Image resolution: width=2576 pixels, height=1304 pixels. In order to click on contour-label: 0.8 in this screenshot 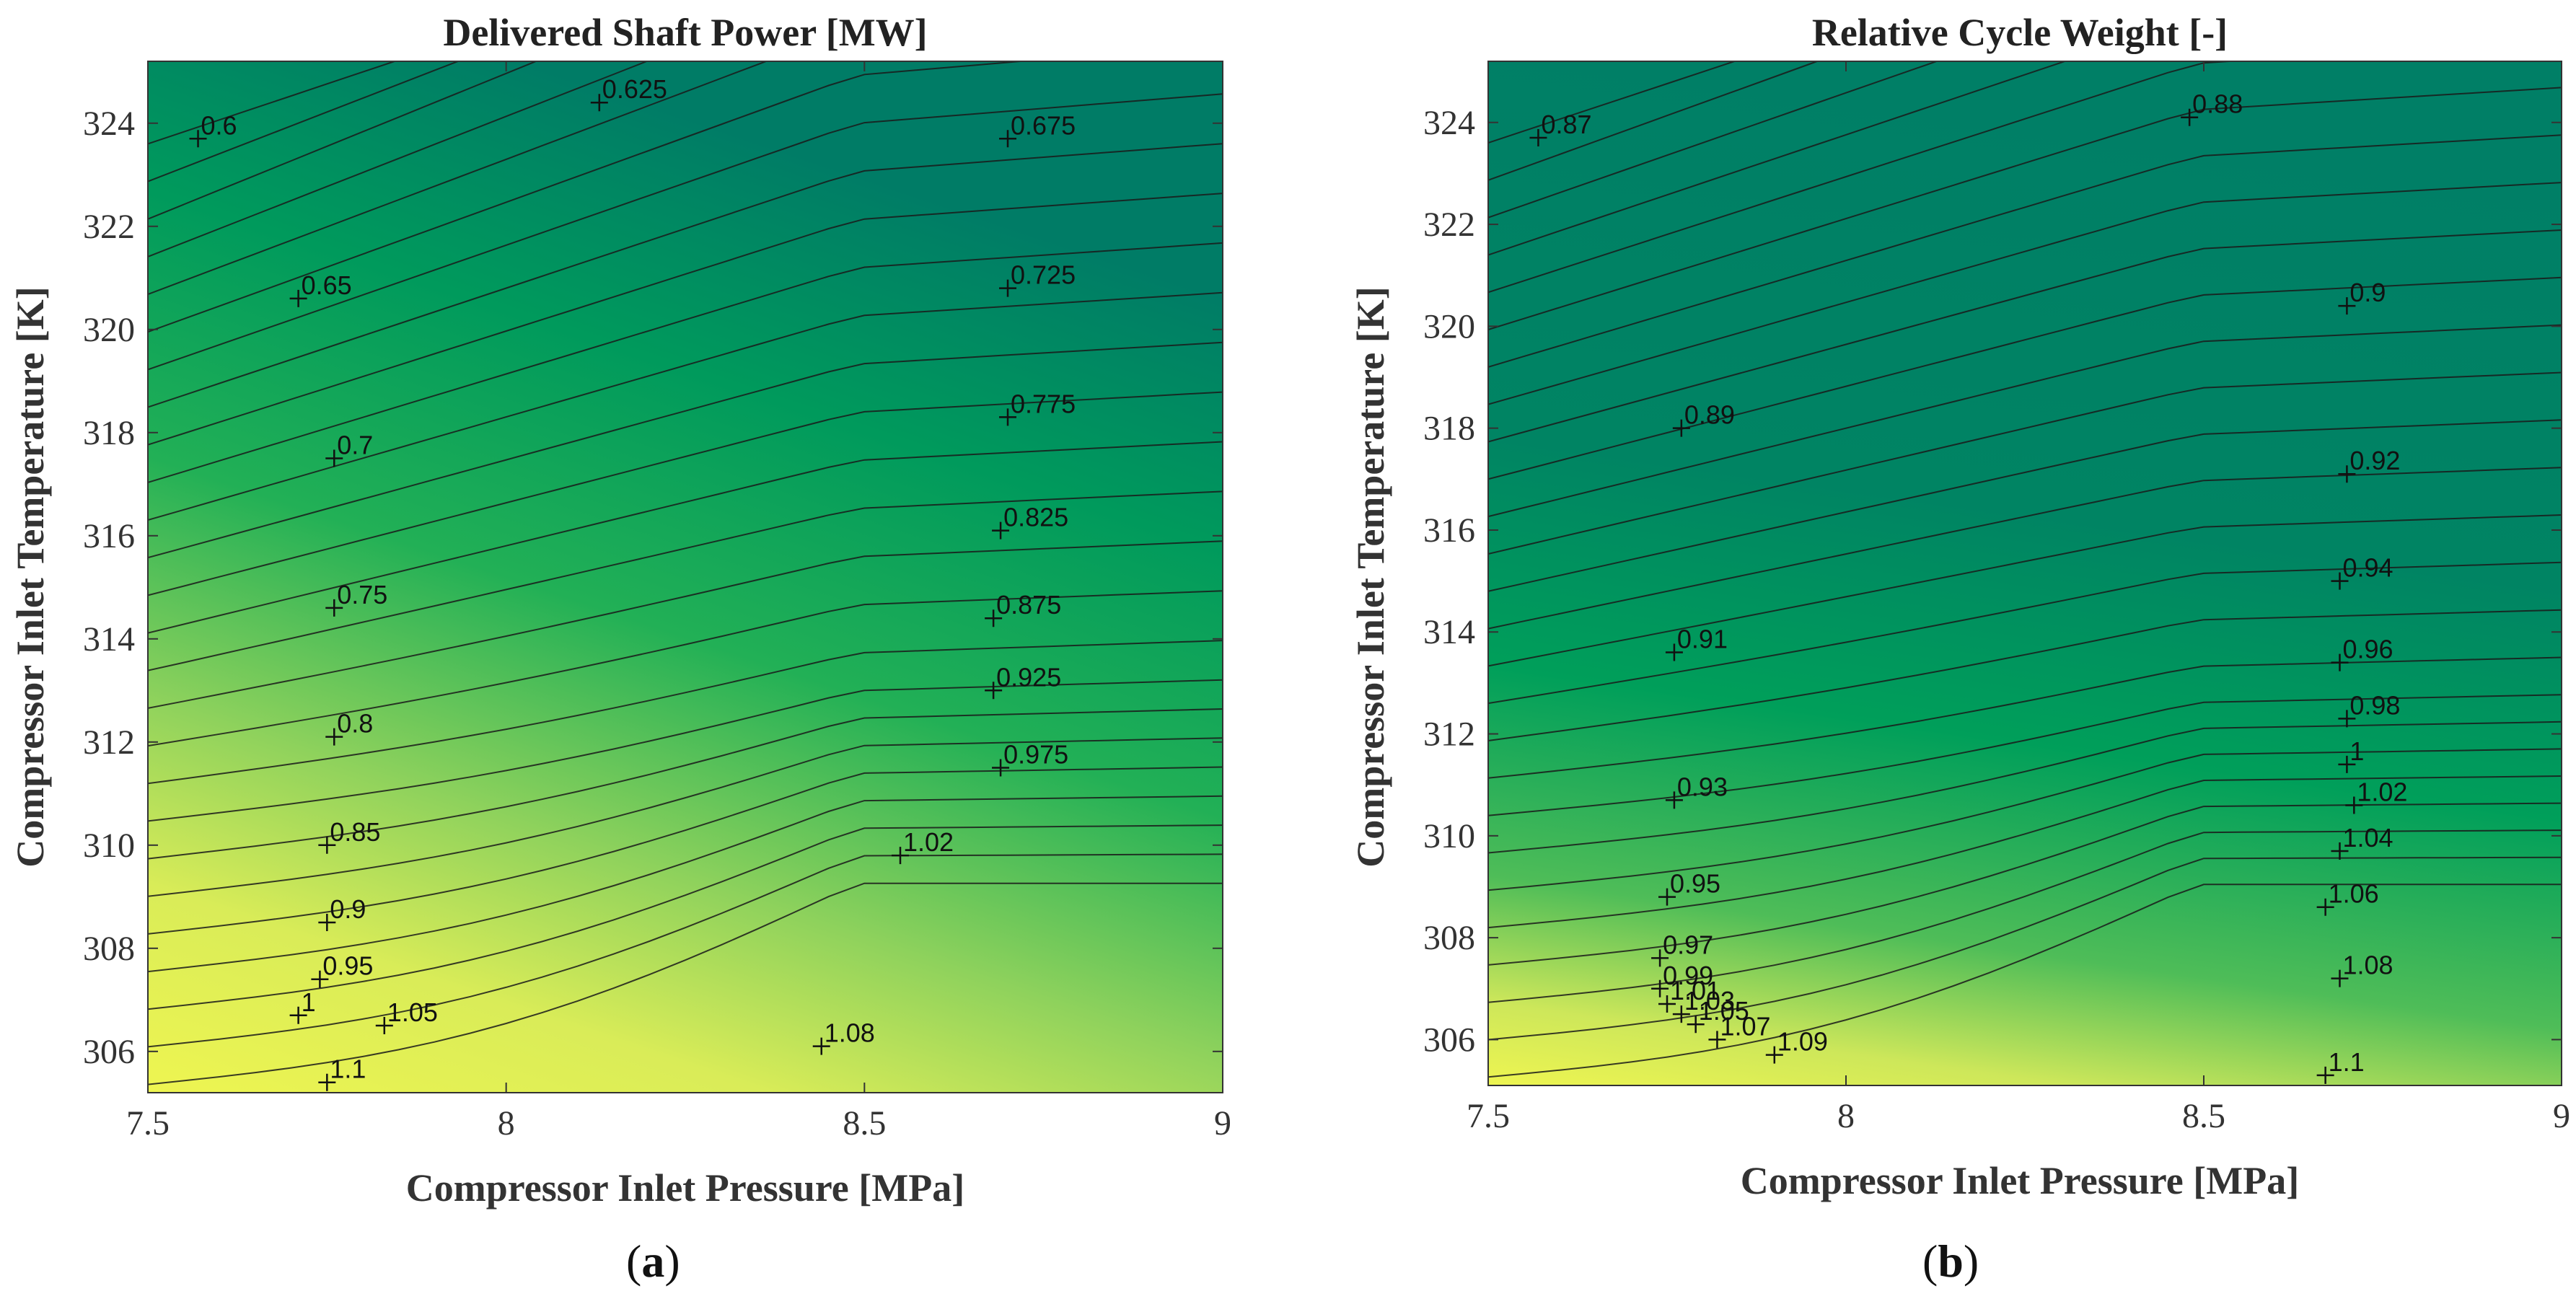, I will do `click(355, 724)`.